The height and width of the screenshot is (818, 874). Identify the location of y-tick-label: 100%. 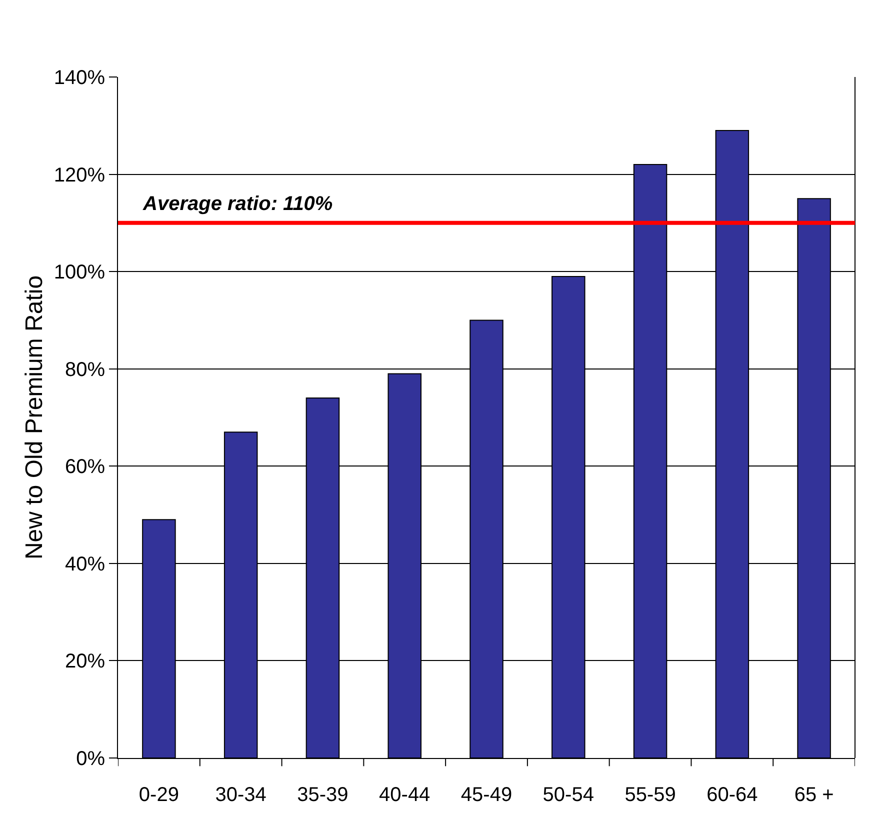
(80, 273).